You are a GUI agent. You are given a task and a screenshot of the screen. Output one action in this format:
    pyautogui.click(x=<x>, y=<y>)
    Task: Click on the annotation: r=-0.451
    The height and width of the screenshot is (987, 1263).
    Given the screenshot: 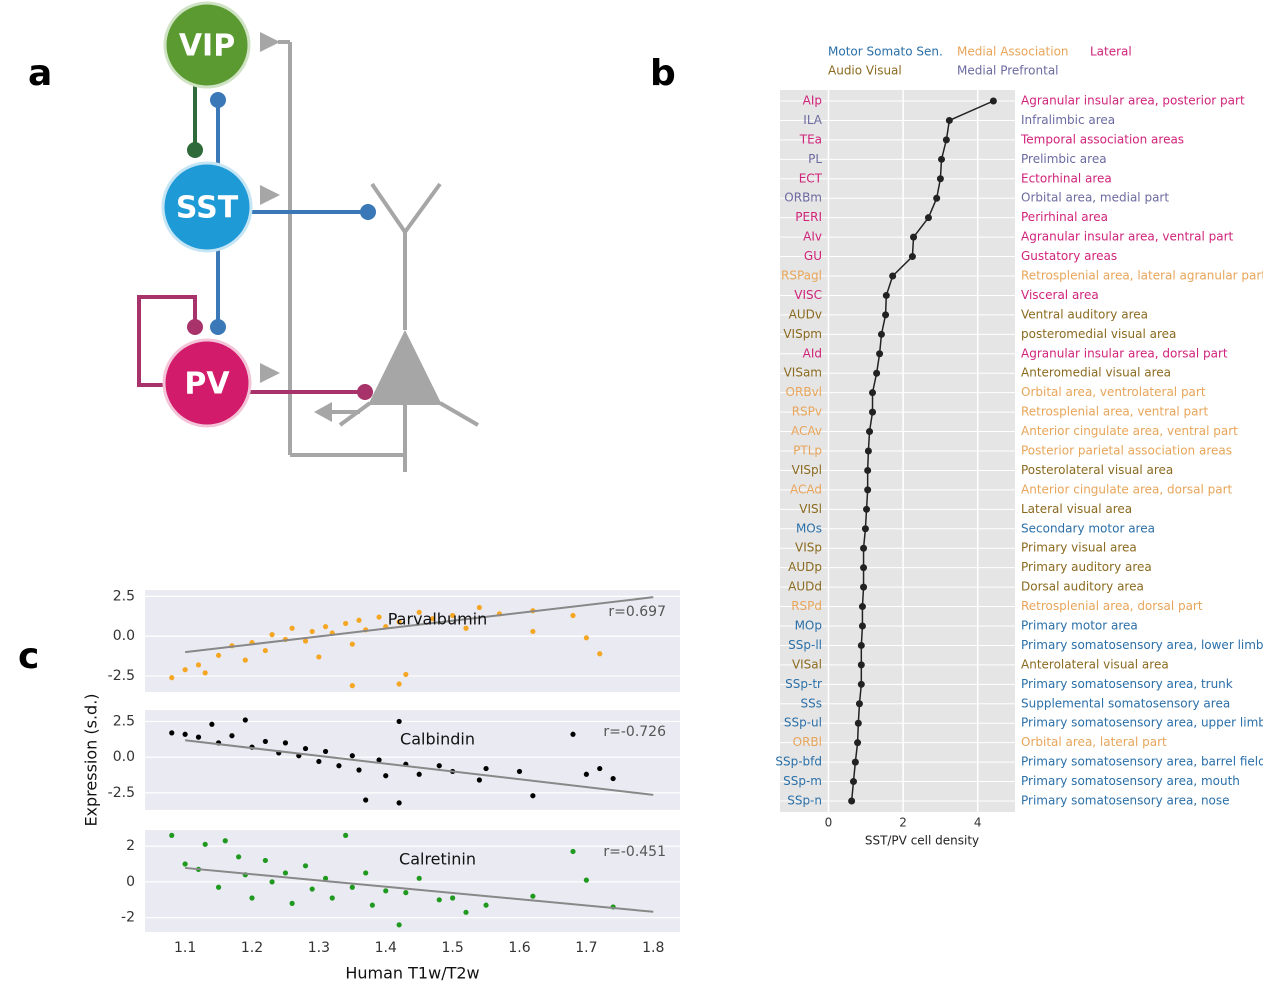 What is the action you would take?
    pyautogui.click(x=634, y=852)
    